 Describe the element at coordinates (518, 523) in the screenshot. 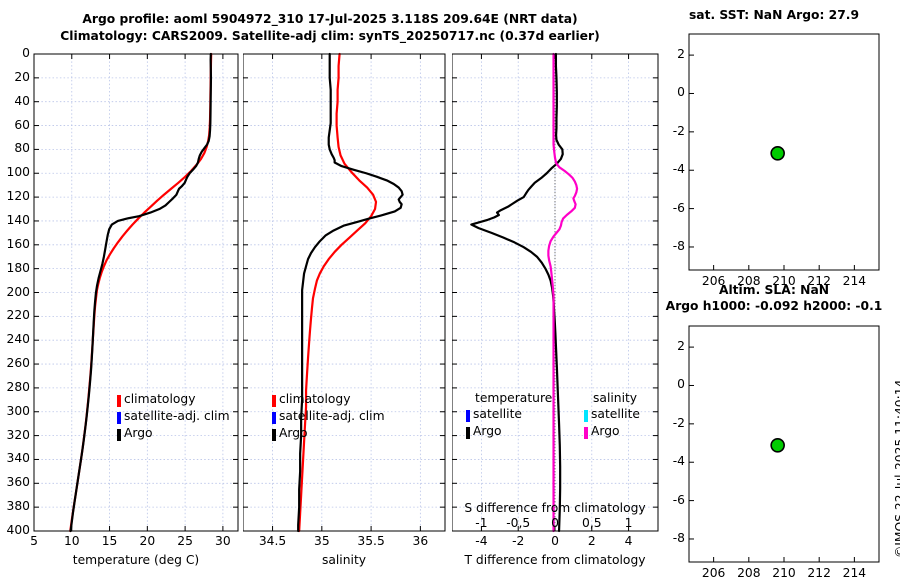

I see `sdiff-xtick-1: -0,5` at that location.